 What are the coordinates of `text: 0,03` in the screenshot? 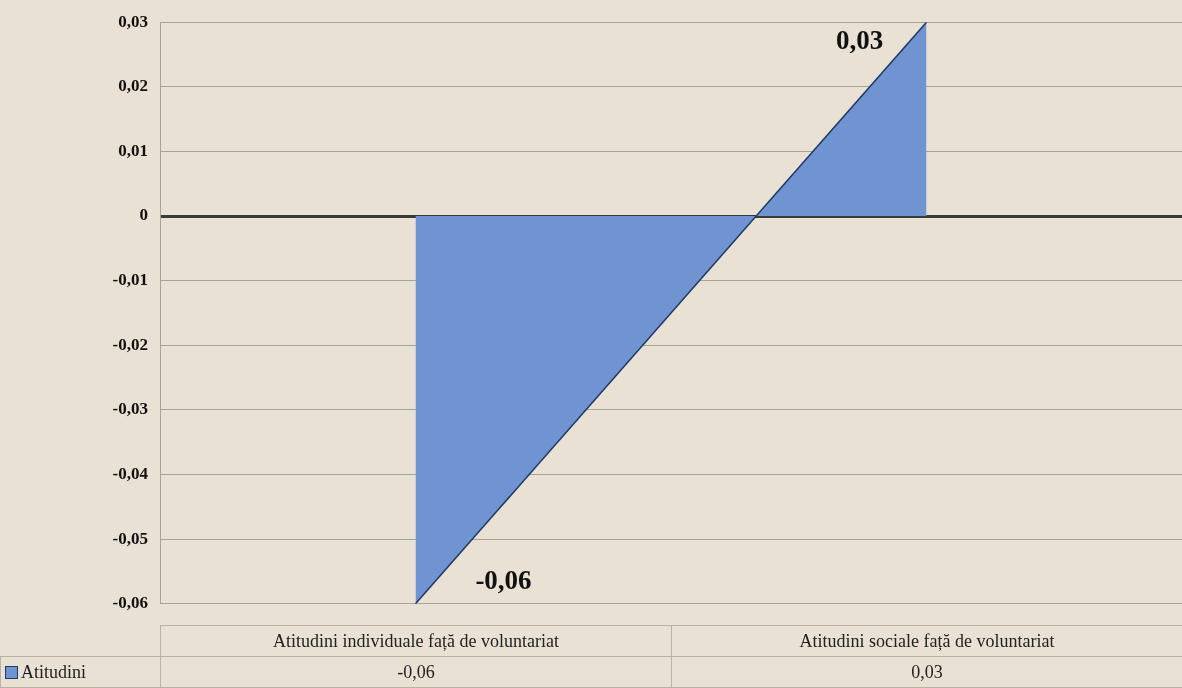 It's located at (859, 40).